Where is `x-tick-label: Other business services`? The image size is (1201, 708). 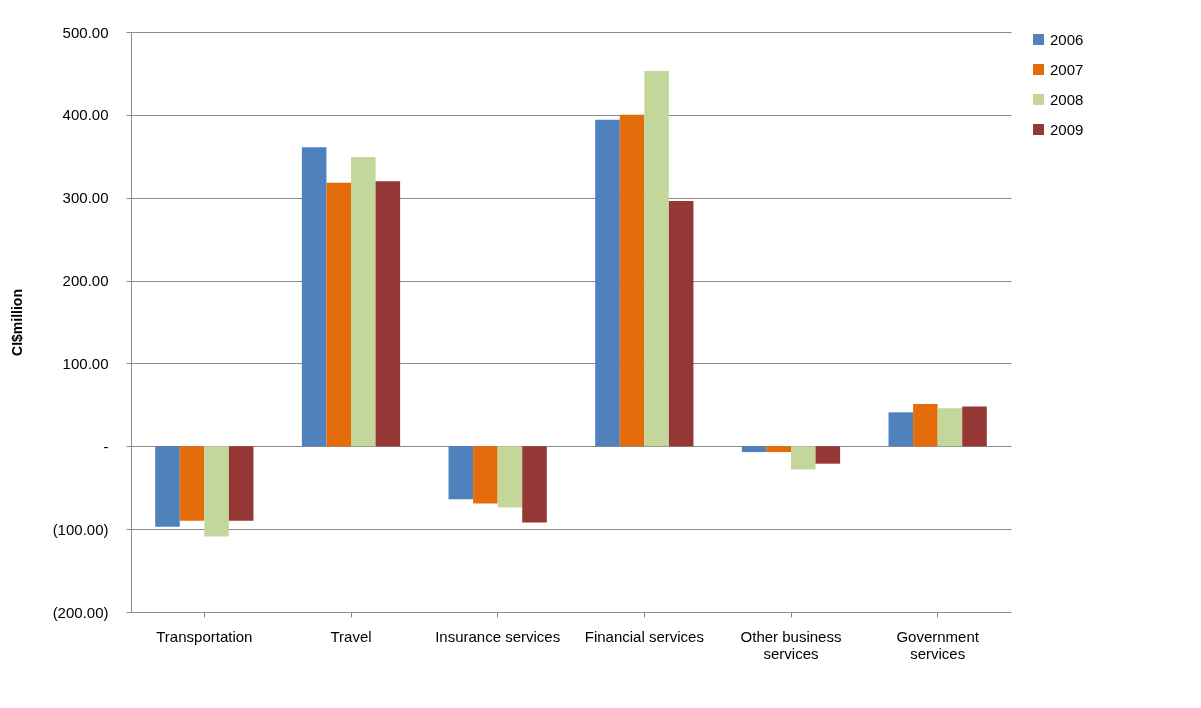 x-tick-label: Other business services is located at coordinates (791, 644).